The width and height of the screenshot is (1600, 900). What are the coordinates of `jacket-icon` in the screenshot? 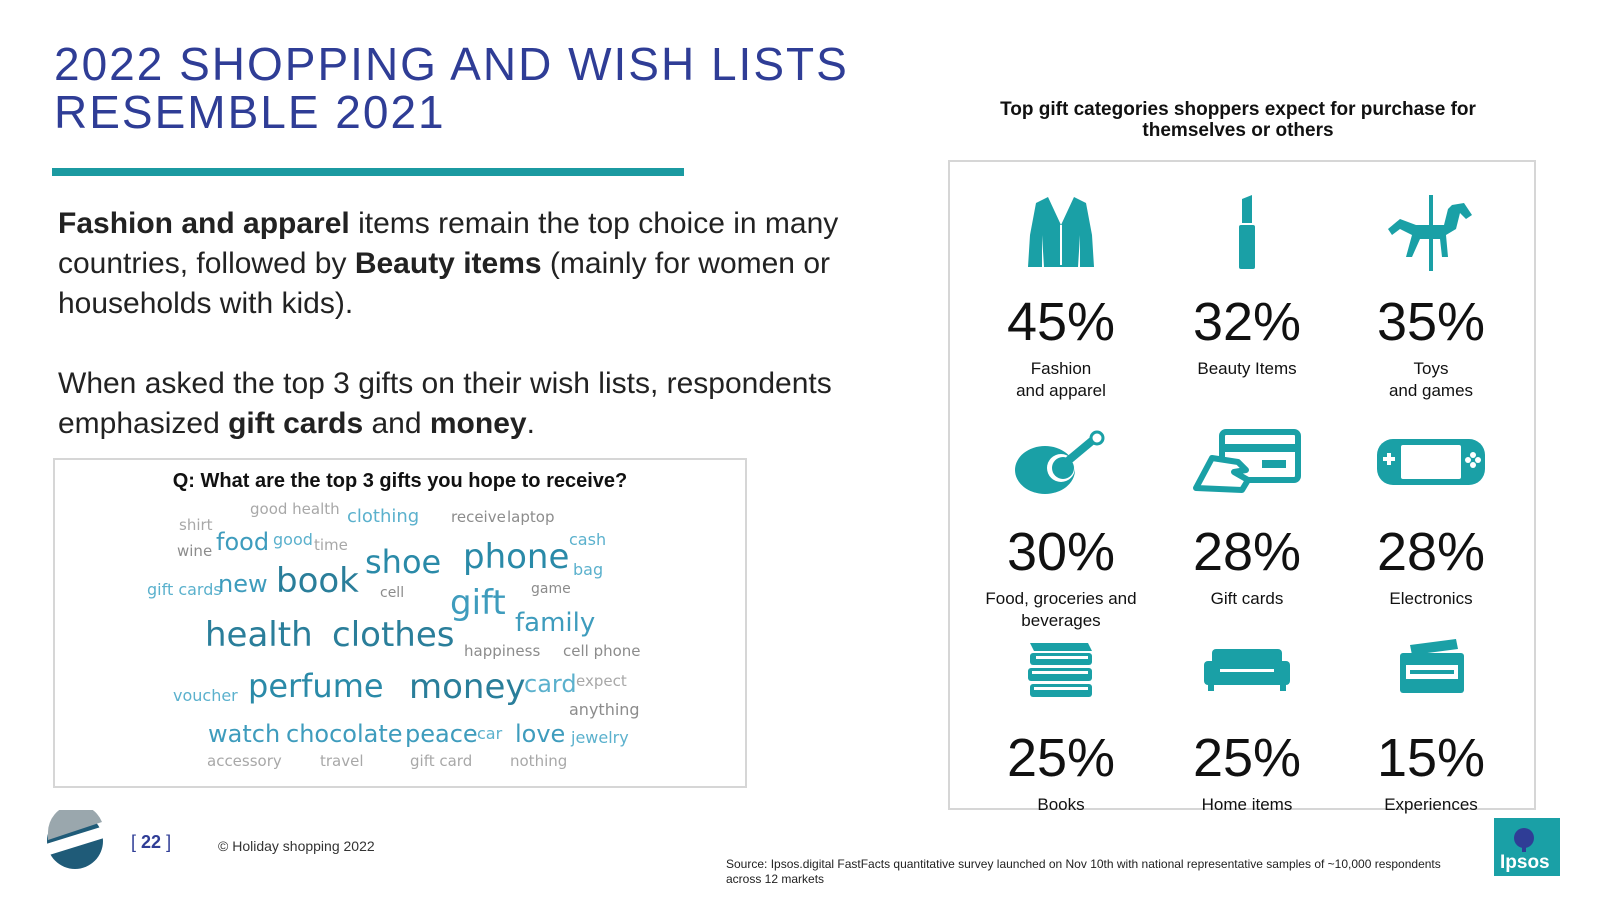 It's located at (1061, 233).